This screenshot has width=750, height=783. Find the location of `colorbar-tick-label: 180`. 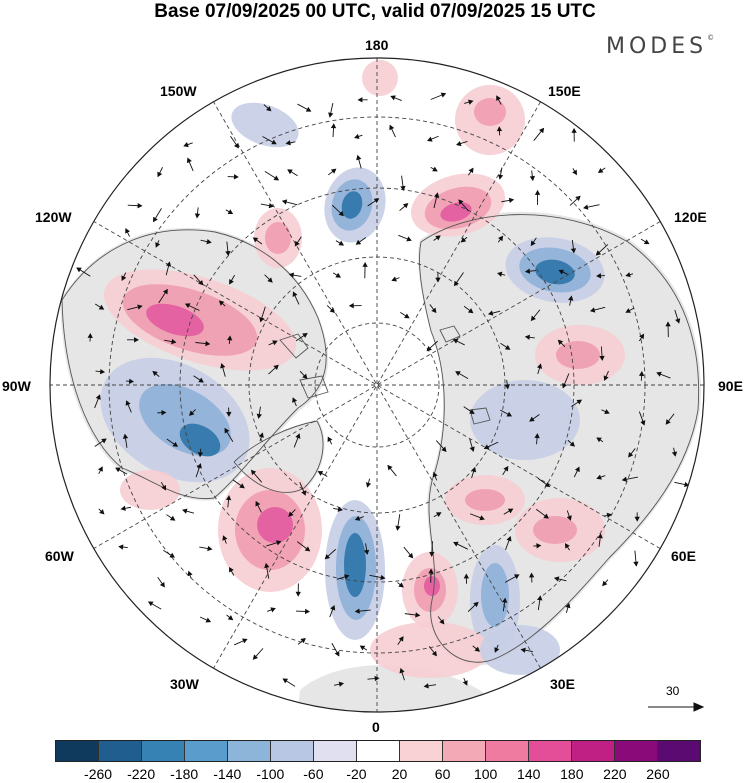

colorbar-tick-label: 180 is located at coordinates (572, 774).